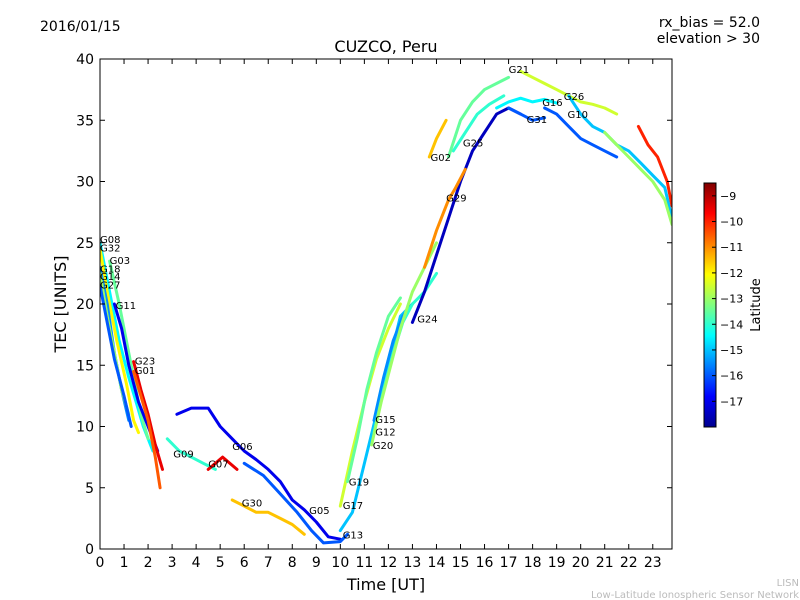 The height and width of the screenshot is (600, 800). What do you see at coordinates (605, 563) in the screenshot?
I see `x-tick-label: 21` at bounding box center [605, 563].